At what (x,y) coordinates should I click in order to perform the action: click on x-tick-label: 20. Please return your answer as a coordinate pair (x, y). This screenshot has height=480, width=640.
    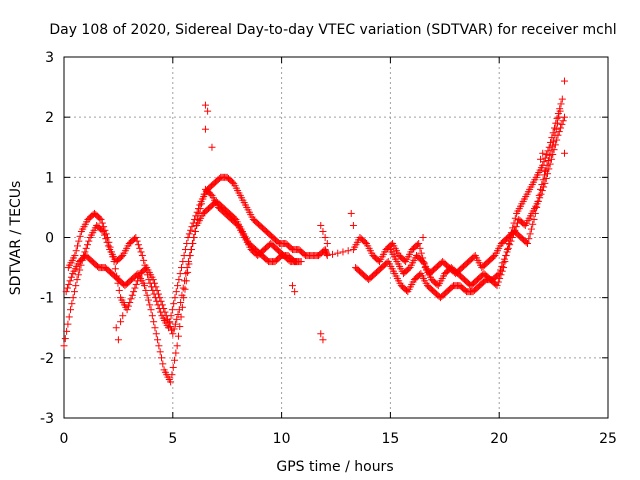
    Looking at the image, I should click on (499, 439).